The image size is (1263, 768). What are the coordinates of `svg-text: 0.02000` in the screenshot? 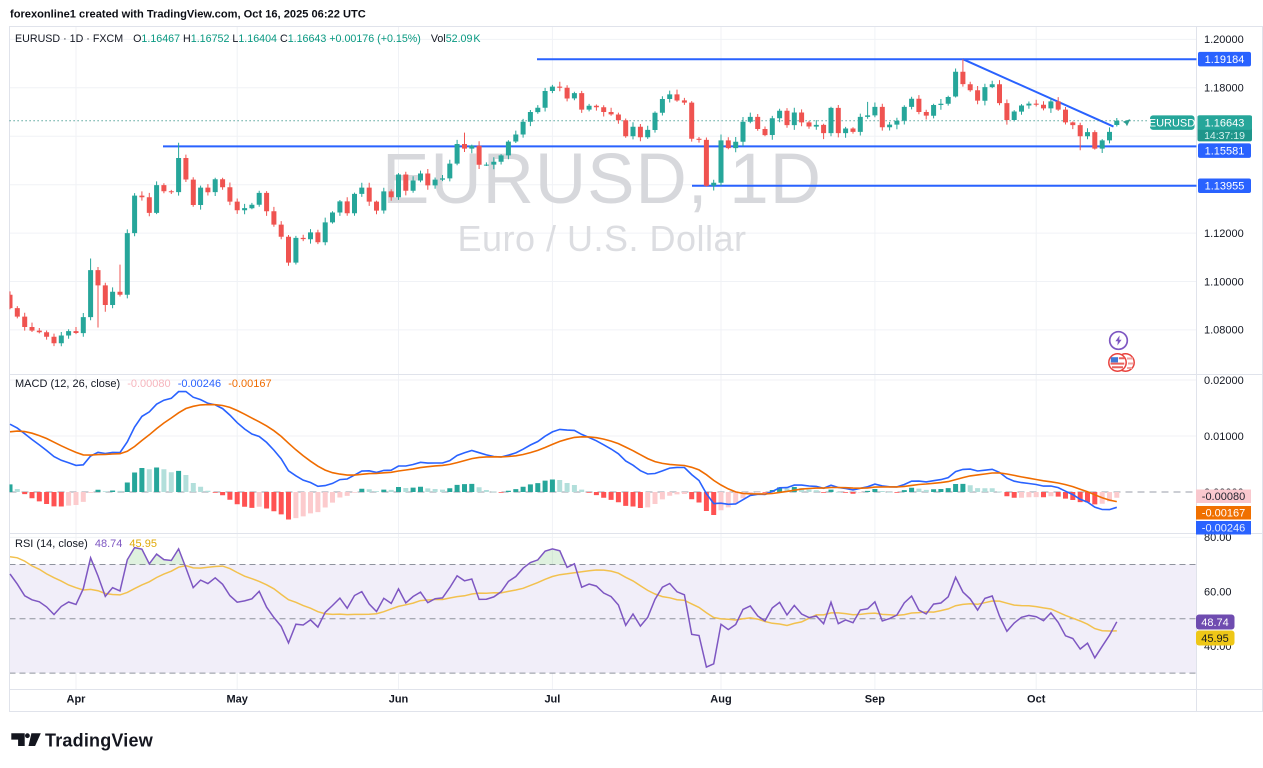 It's located at (1224, 381).